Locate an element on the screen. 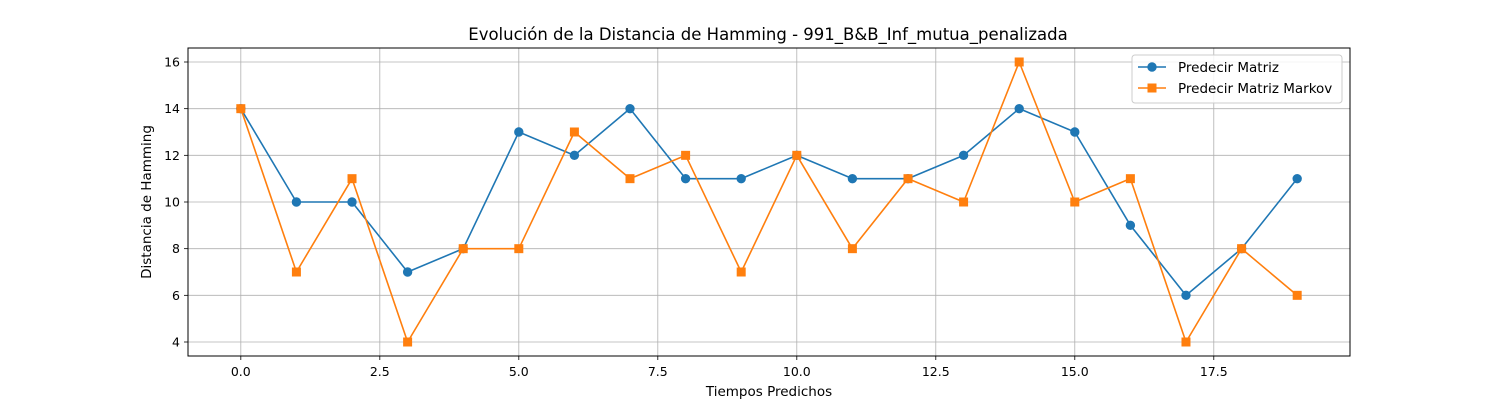 The image size is (1500, 400). x-axis-label: Tiempos Predichos is located at coordinates (768, 392).